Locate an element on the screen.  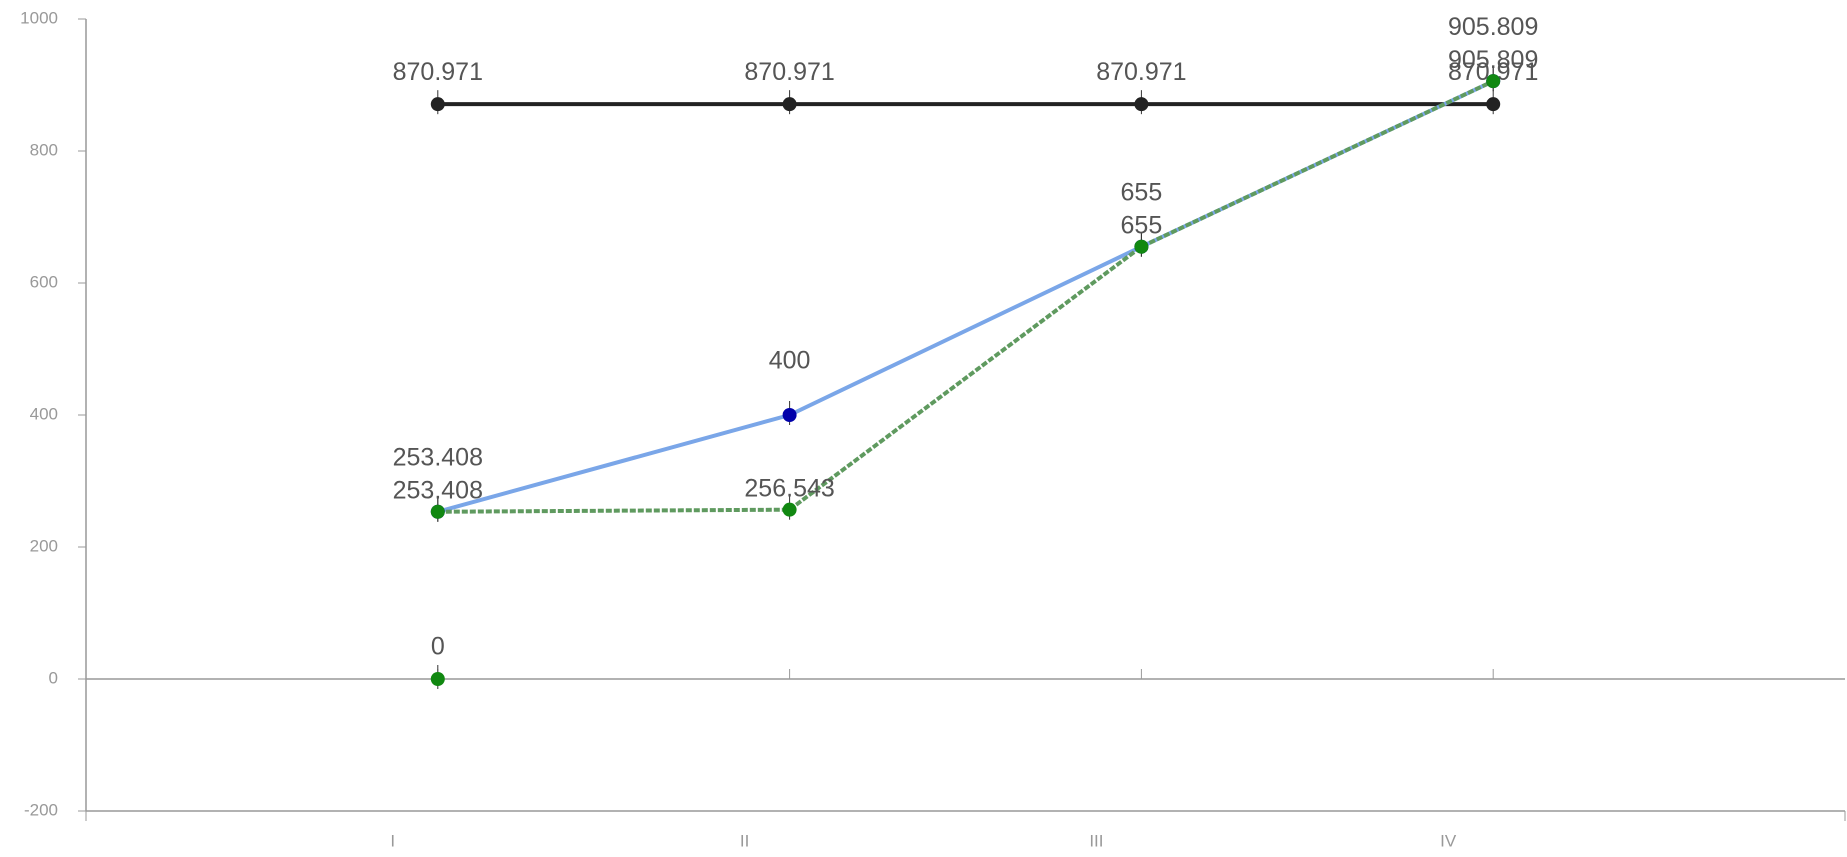
value-label: 256.543 is located at coordinates (789, 488).